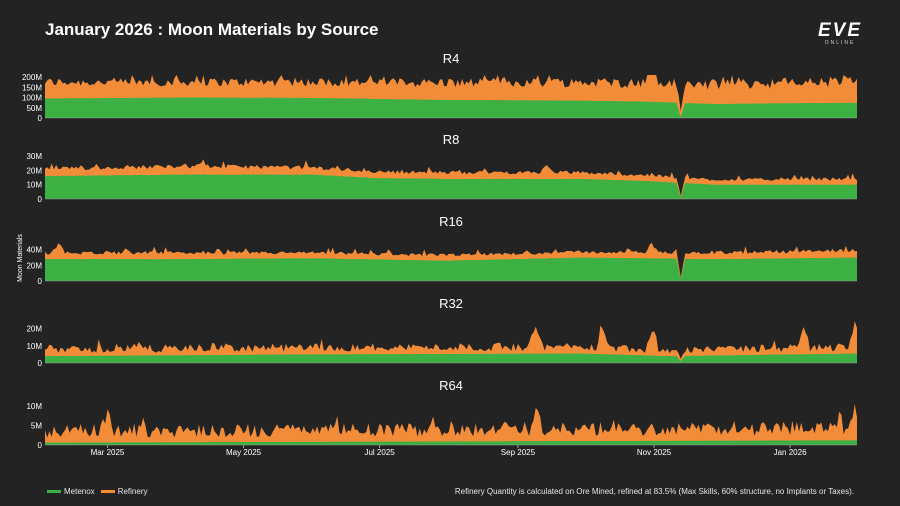 The width and height of the screenshot is (900, 506). I want to click on y-tick-label: 30M, so click(34, 156).